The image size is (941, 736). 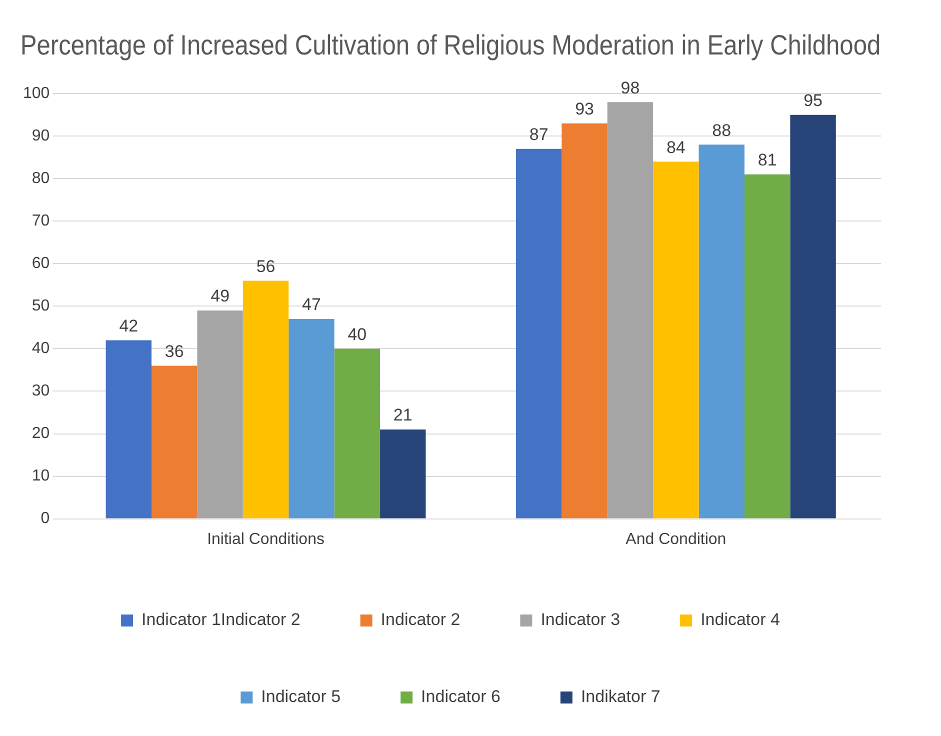 What do you see at coordinates (221, 620) in the screenshot?
I see `legend-label: Indicator 1Indicator 2` at bounding box center [221, 620].